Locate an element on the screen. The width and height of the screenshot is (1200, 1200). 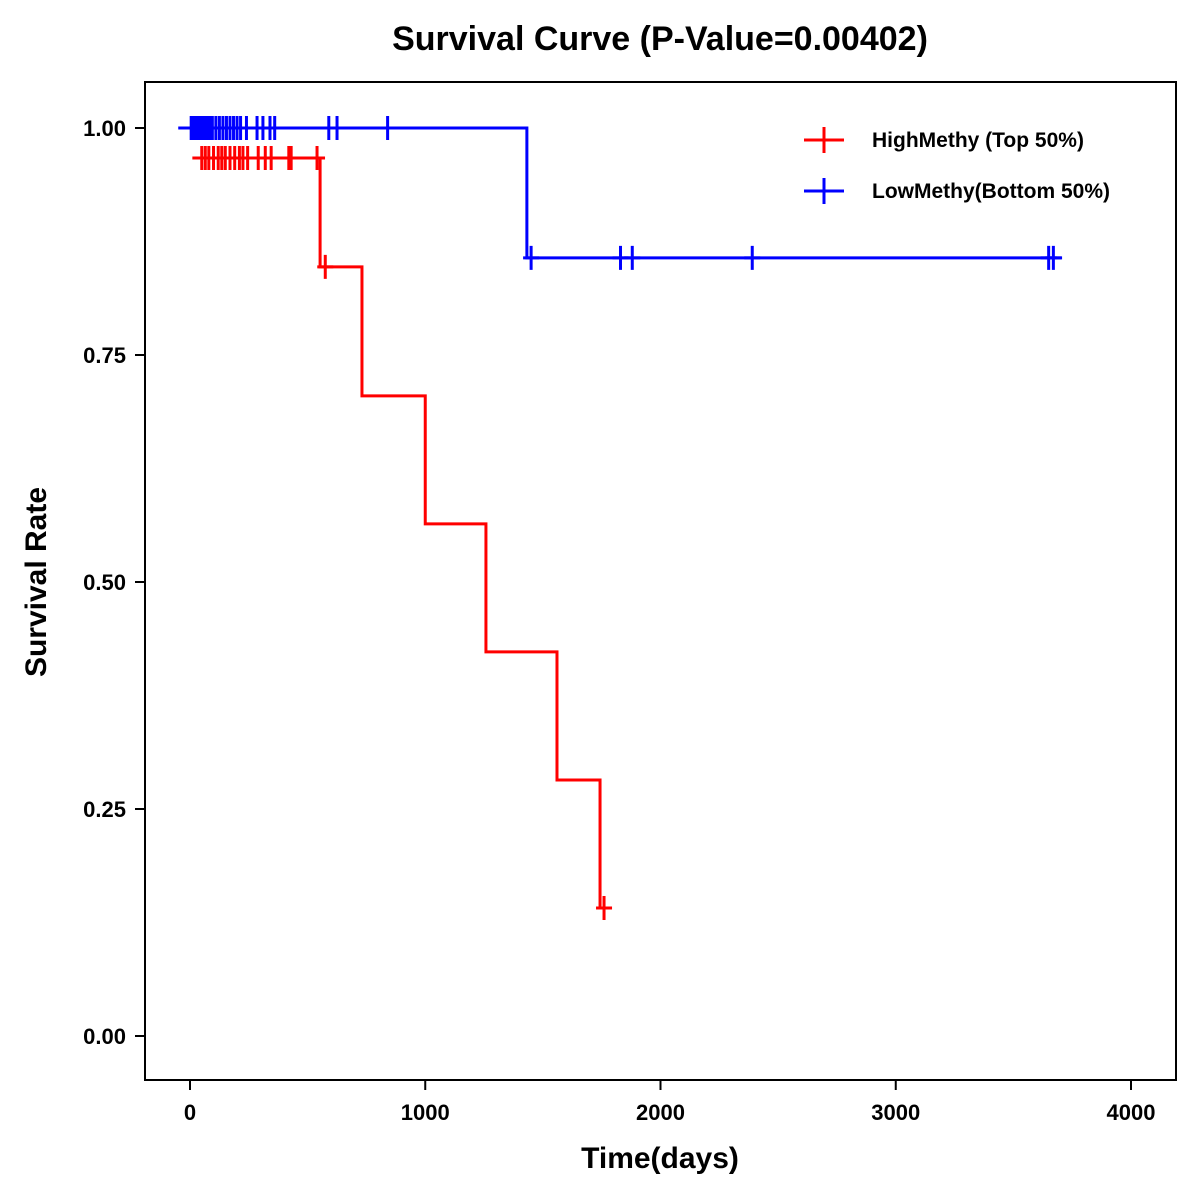
y-tick-label: 0.75 is located at coordinates (104, 355).